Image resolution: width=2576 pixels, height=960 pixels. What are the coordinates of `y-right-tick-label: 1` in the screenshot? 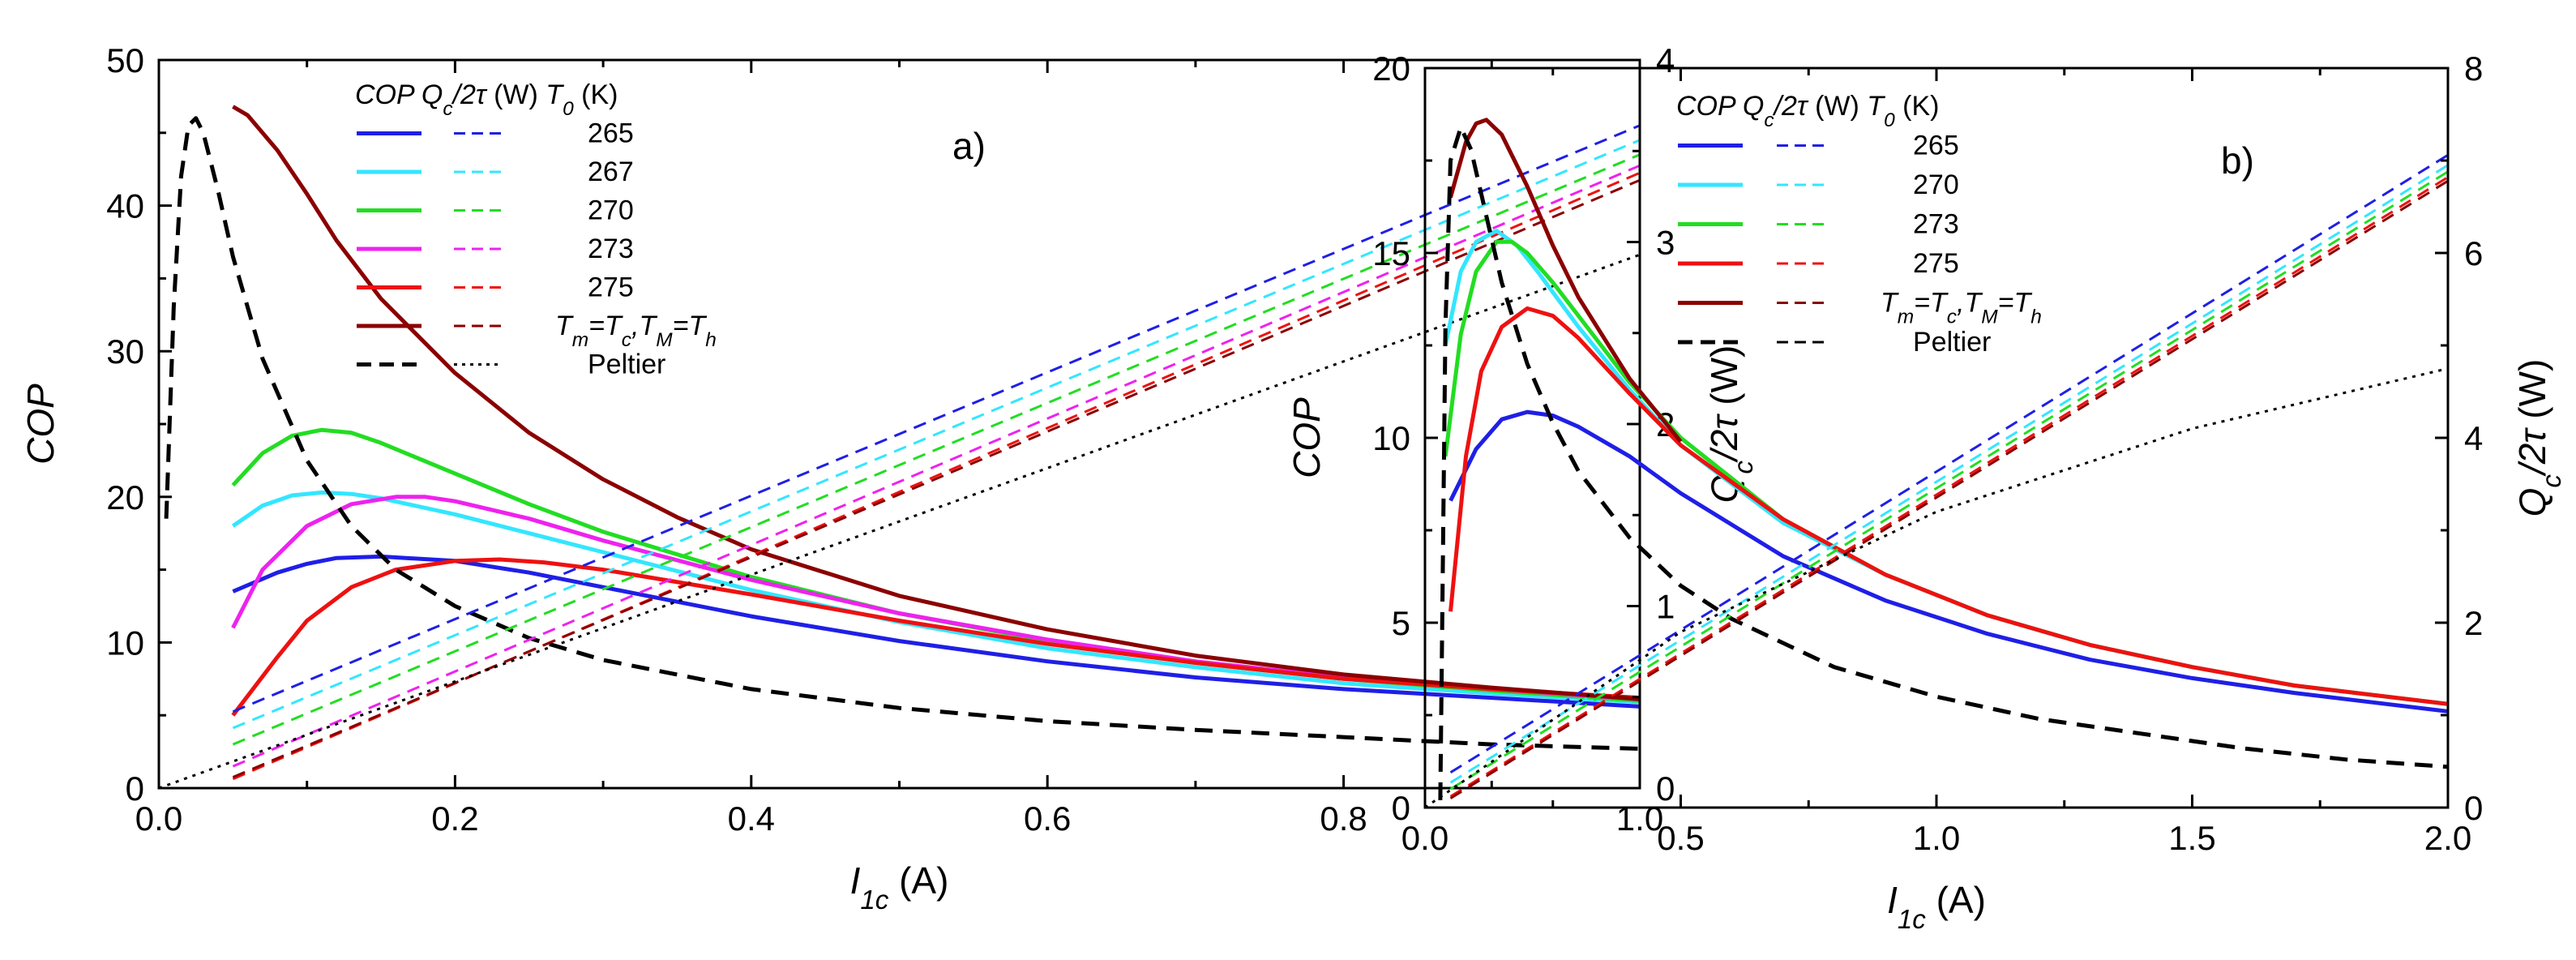 It's located at (1665, 607).